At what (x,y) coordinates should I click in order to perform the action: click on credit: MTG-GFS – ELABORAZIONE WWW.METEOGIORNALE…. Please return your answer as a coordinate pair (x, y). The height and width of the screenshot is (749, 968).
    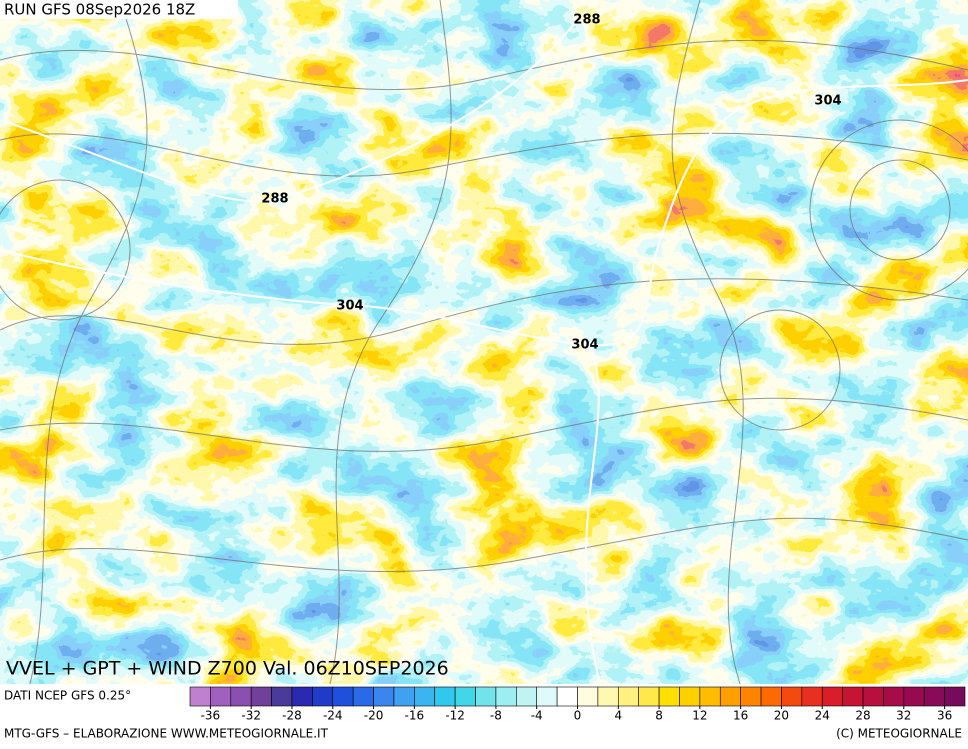
    Looking at the image, I should click on (166, 734).